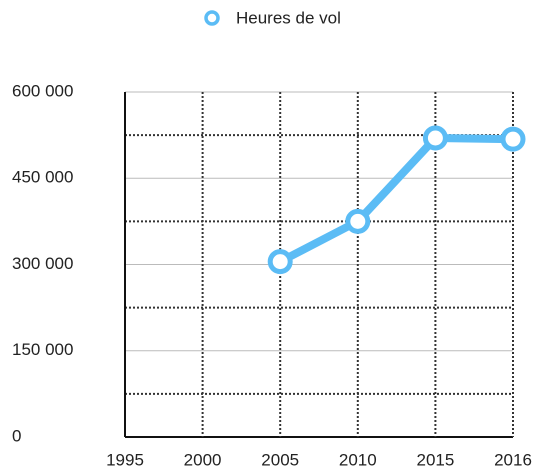 This screenshot has height=475, width=543. I want to click on y-tick-label: 150 000, so click(42, 349).